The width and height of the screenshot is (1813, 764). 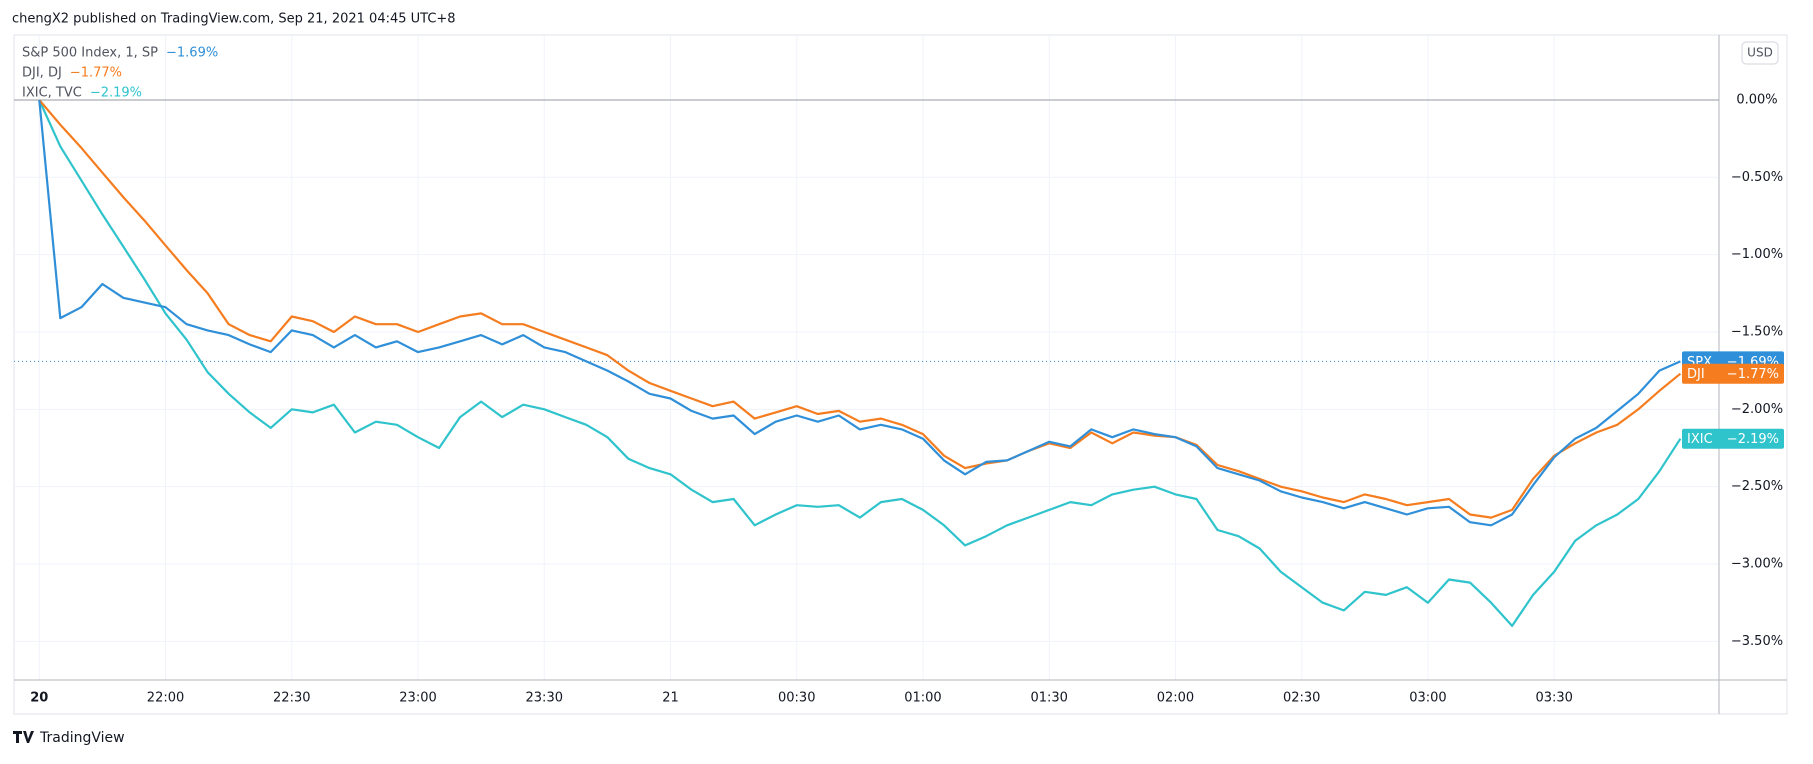 What do you see at coordinates (1048, 698) in the screenshot?
I see `x-tick-label: 01:30` at bounding box center [1048, 698].